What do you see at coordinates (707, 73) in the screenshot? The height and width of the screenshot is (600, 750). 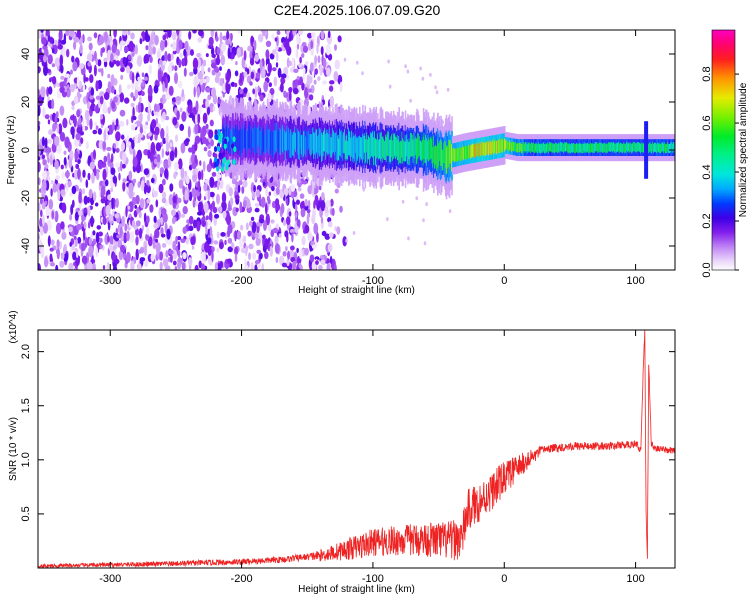 I see `colorbar-tick-label: 0.8` at bounding box center [707, 73].